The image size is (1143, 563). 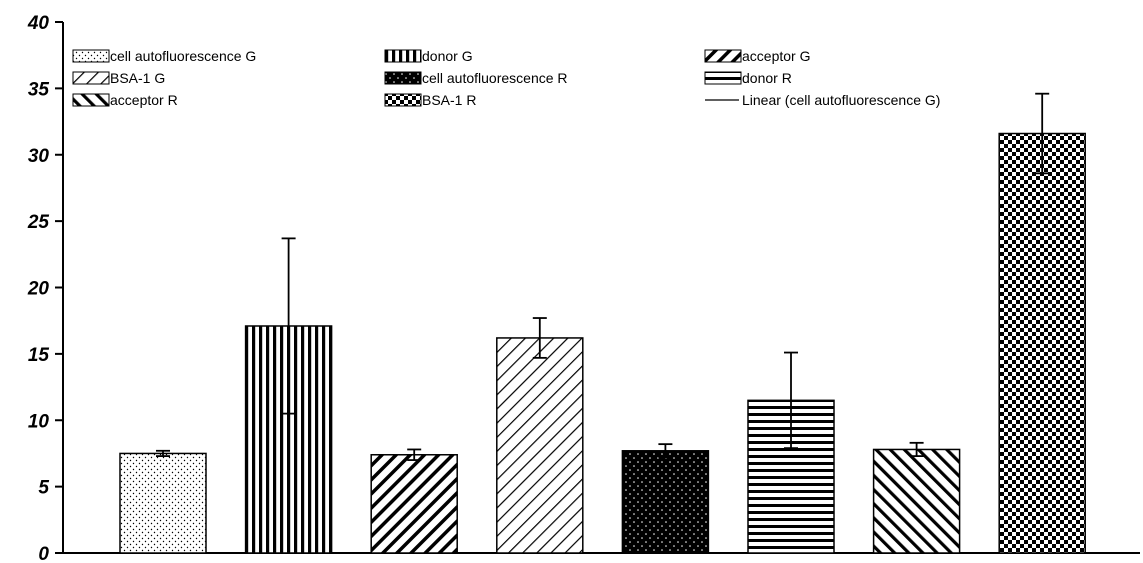 I want to click on y-tick-label: 30, so click(x=39, y=156).